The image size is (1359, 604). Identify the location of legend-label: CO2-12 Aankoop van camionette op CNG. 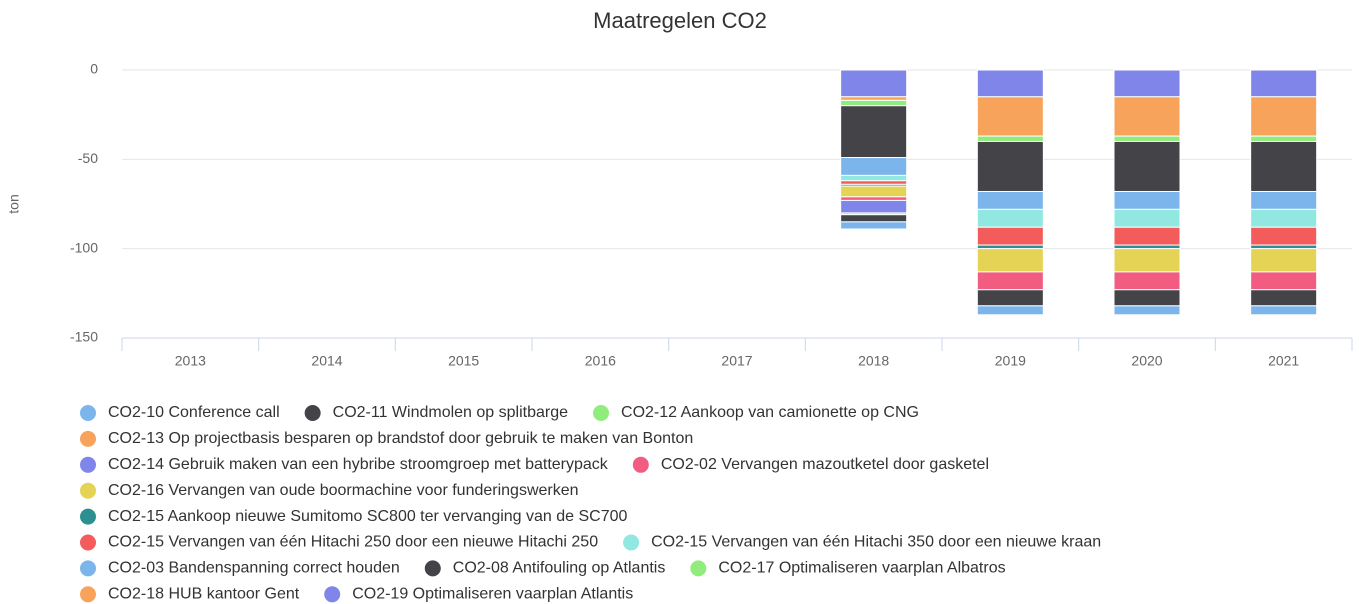
(770, 412).